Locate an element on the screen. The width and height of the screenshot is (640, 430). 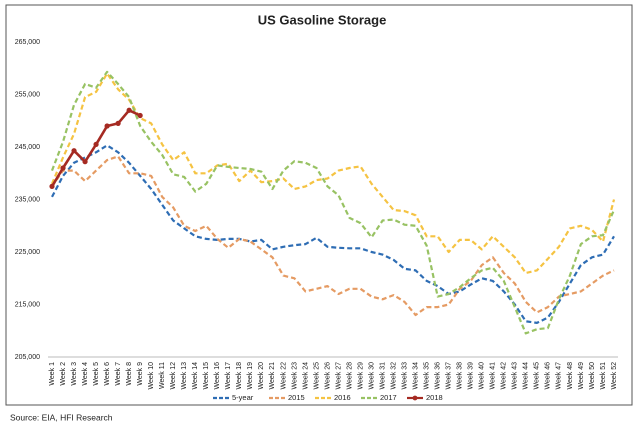
x-tick-label: Week 34 is located at coordinates (415, 376).